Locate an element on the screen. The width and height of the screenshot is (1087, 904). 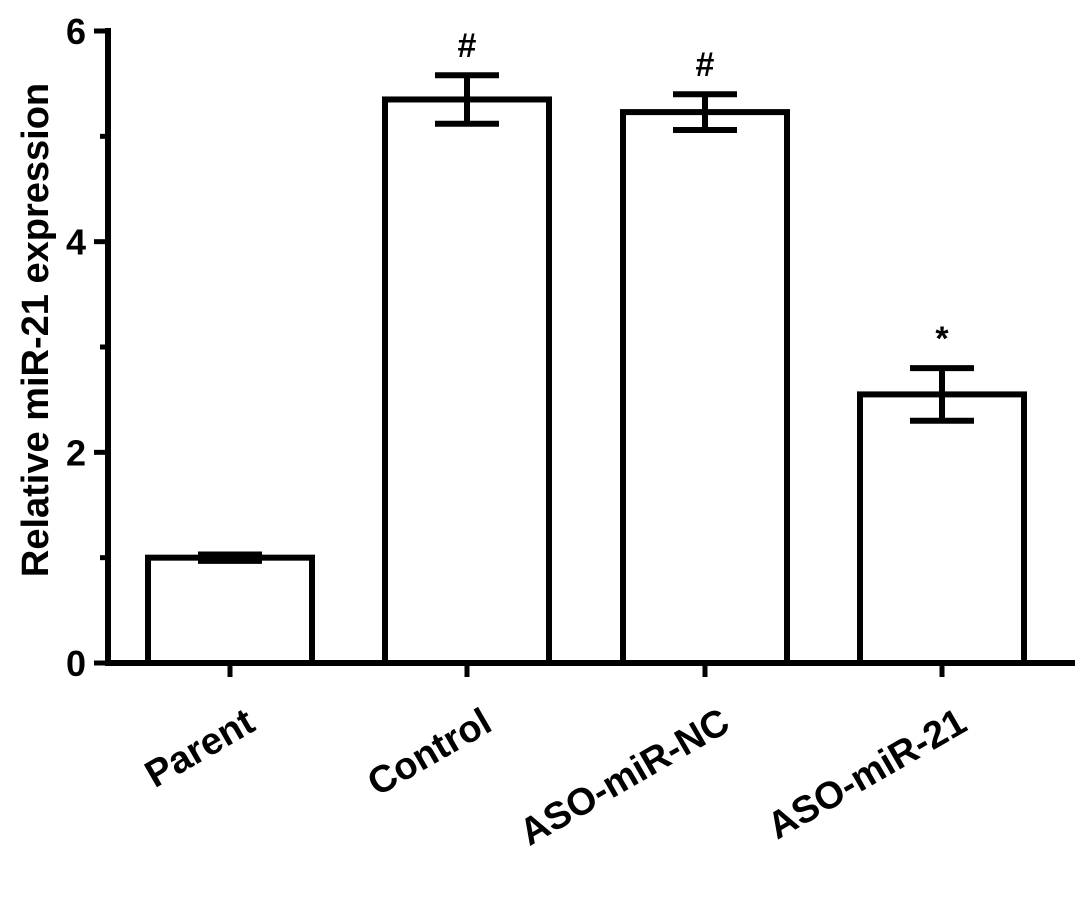
x-tick-label-3: ASO-miR-NC is located at coordinates (625, 778).